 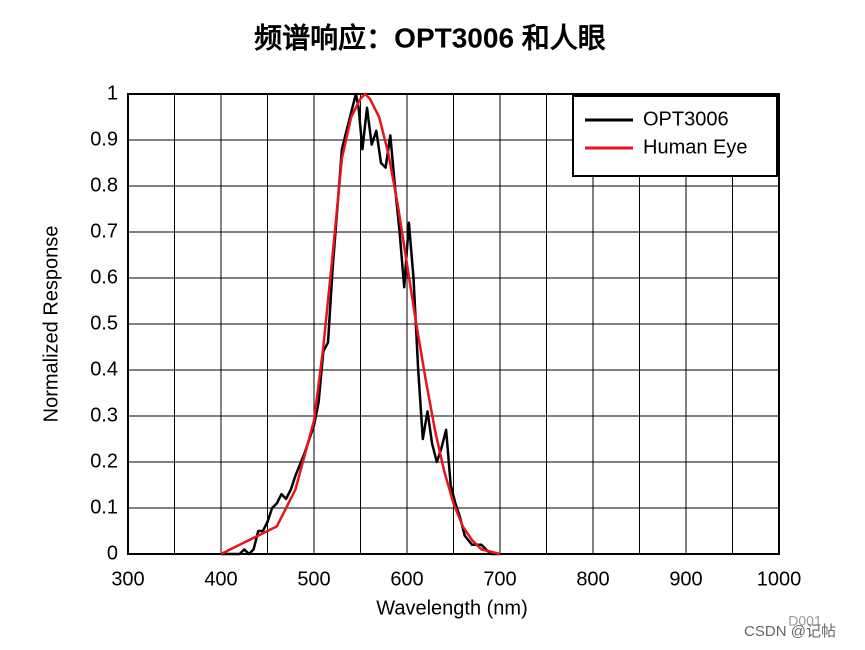 I want to click on legend-label: Human Eye, so click(x=695, y=147).